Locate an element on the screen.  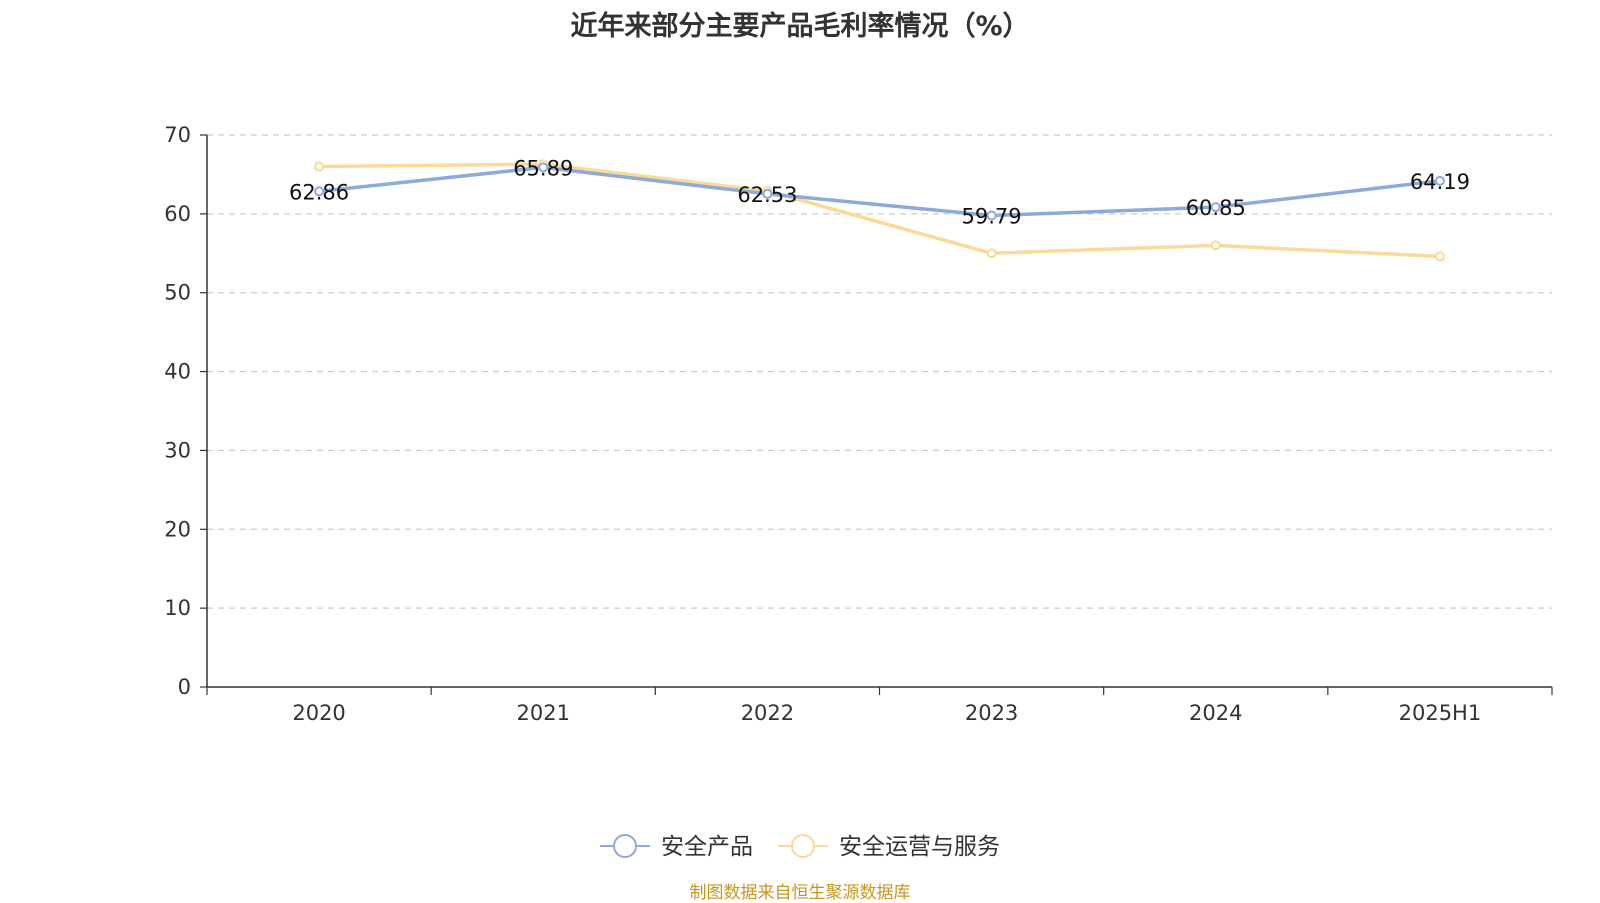
y-tick-label: 60 is located at coordinates (177, 214).